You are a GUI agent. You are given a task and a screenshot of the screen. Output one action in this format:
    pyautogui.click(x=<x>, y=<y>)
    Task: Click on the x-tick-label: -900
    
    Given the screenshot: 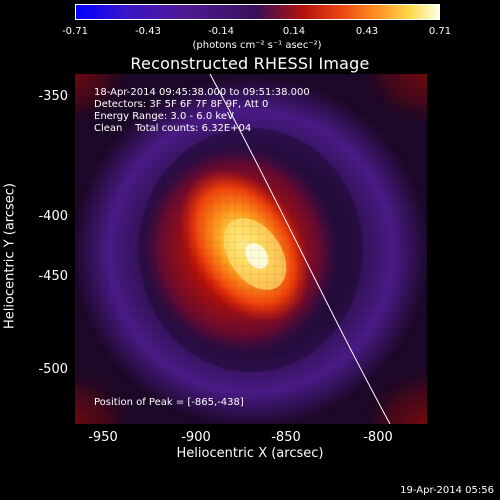 What is the action you would take?
    pyautogui.click(x=196, y=437)
    